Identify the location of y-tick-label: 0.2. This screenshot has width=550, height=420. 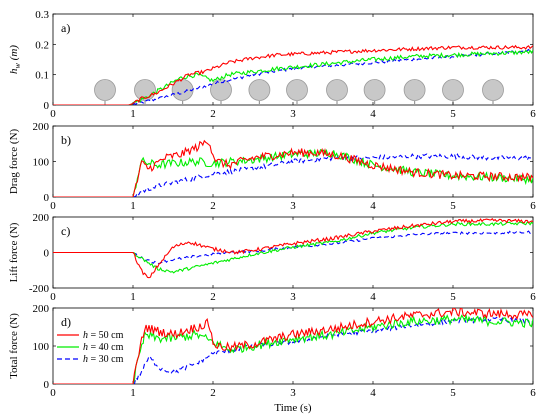
(42, 45).